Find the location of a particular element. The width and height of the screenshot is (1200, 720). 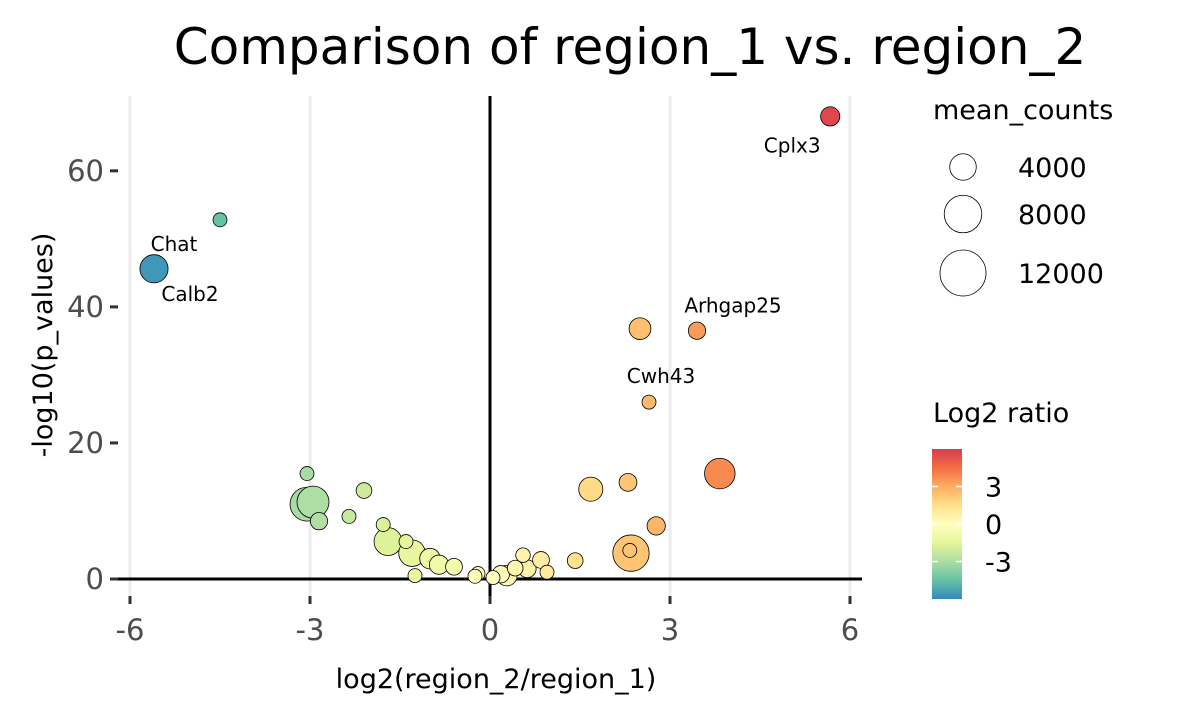

x-axis-title: log2(region_2/region_1) is located at coordinates (496, 679).